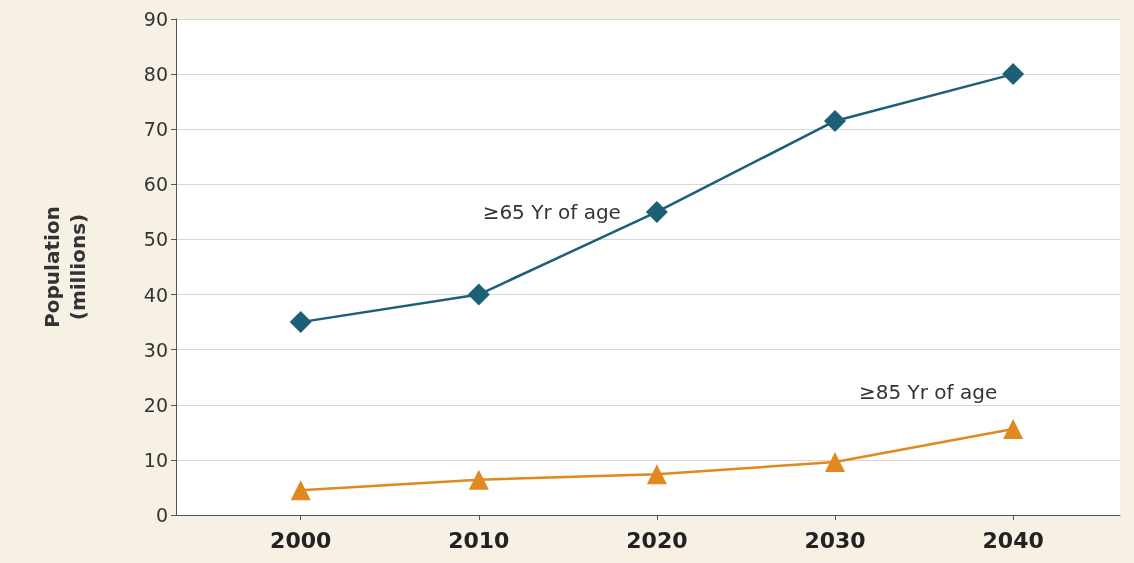  What do you see at coordinates (301, 540) in the screenshot?
I see `x-tick-label: 2000` at bounding box center [301, 540].